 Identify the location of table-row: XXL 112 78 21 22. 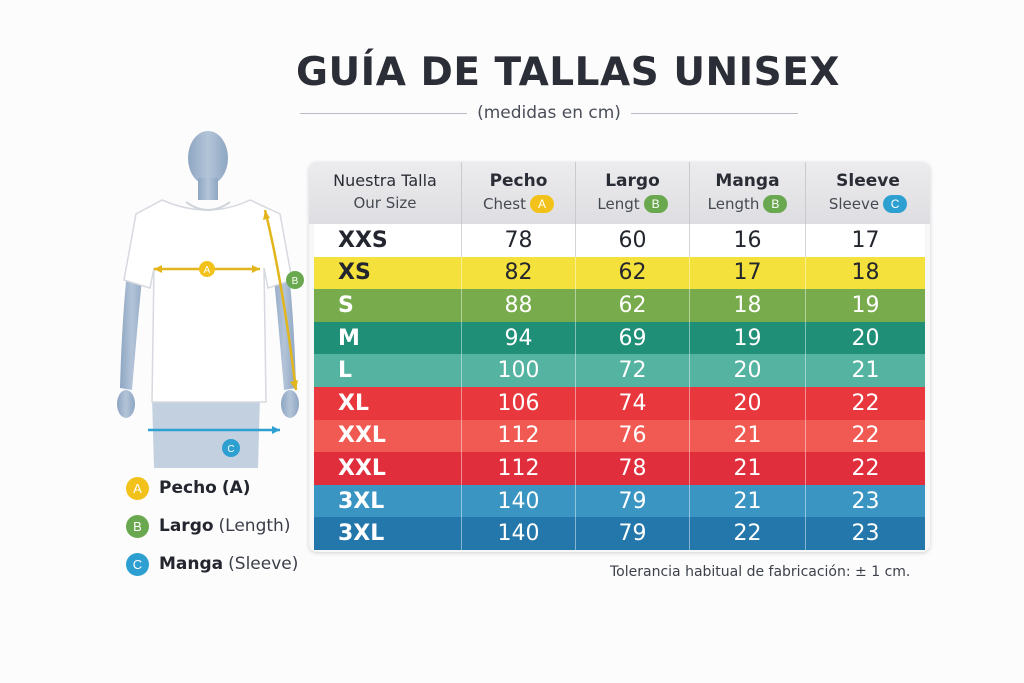
(619, 468).